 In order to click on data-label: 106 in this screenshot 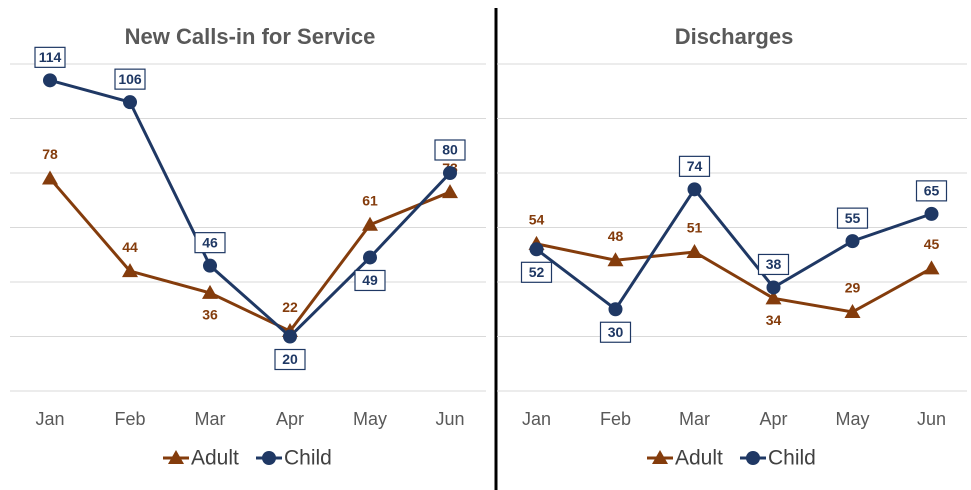, I will do `click(130, 79)`.